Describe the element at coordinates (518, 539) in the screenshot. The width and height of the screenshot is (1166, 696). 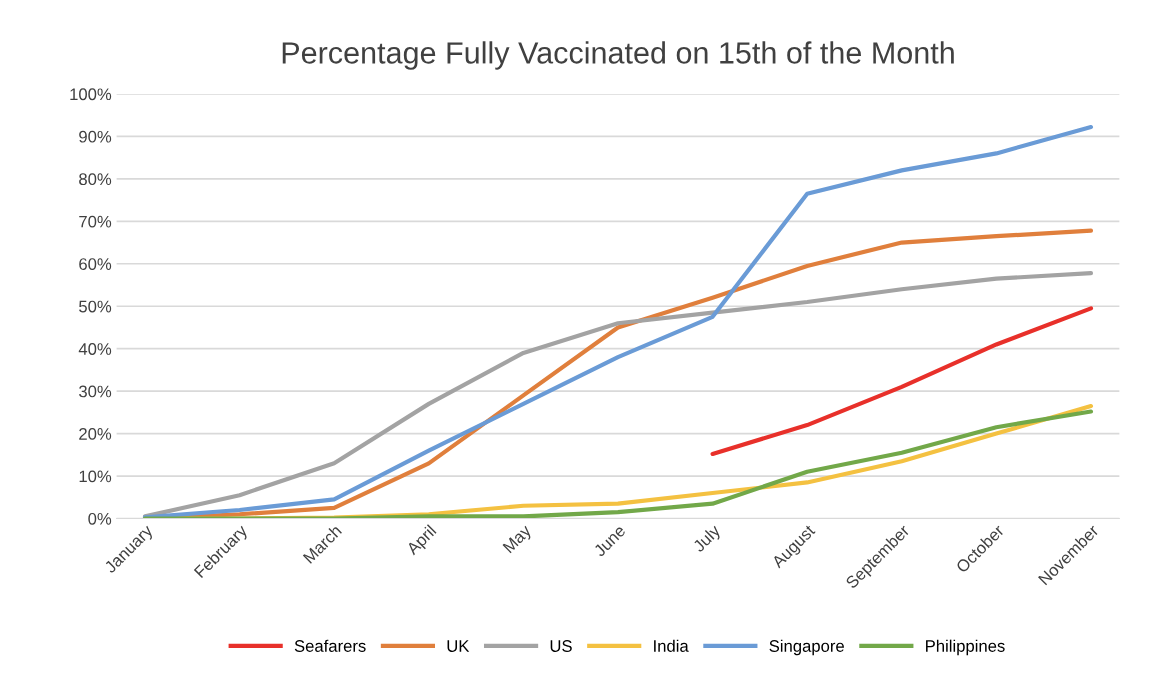
I see `x-tick-label: May` at that location.